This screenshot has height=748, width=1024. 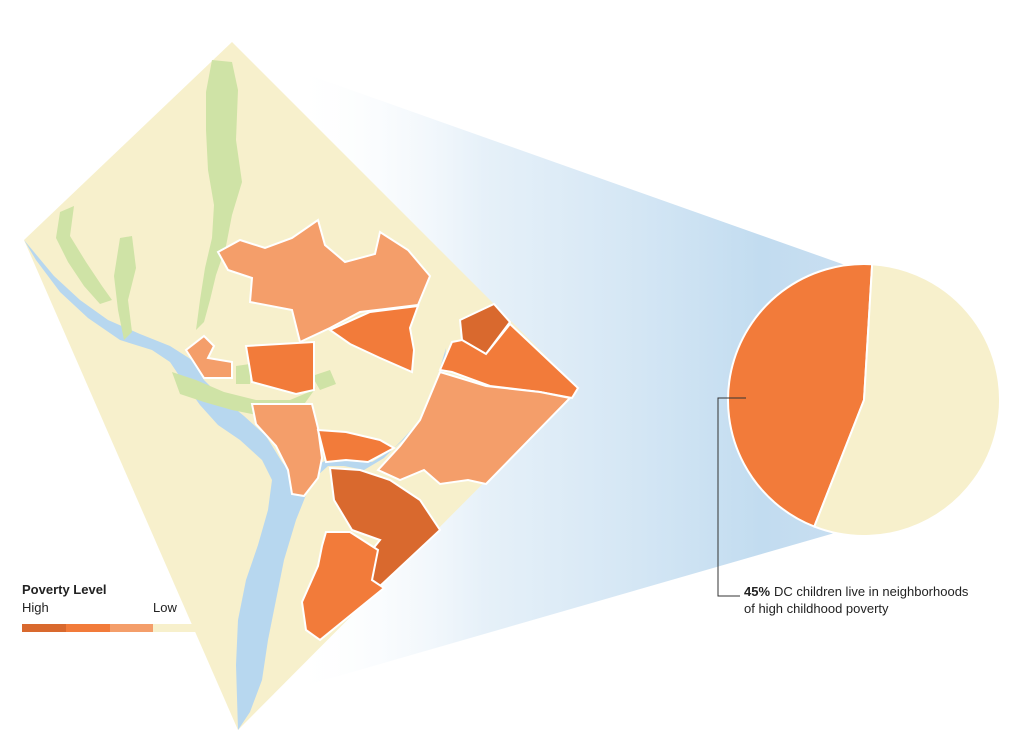 I want to click on park-north, so click(x=243, y=374).